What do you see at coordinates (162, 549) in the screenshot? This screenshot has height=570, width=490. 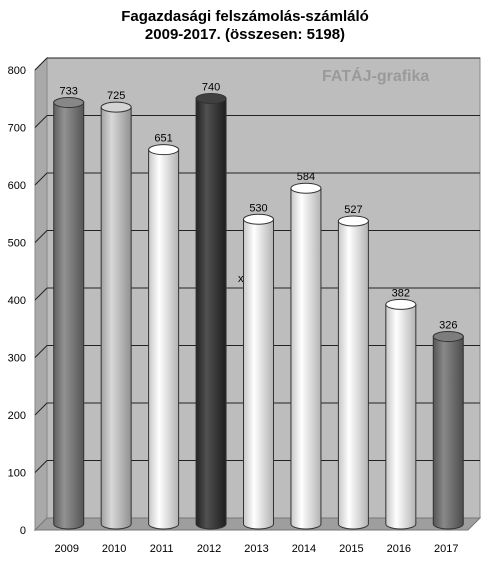 I see `x-tick-label: 2011` at bounding box center [162, 549].